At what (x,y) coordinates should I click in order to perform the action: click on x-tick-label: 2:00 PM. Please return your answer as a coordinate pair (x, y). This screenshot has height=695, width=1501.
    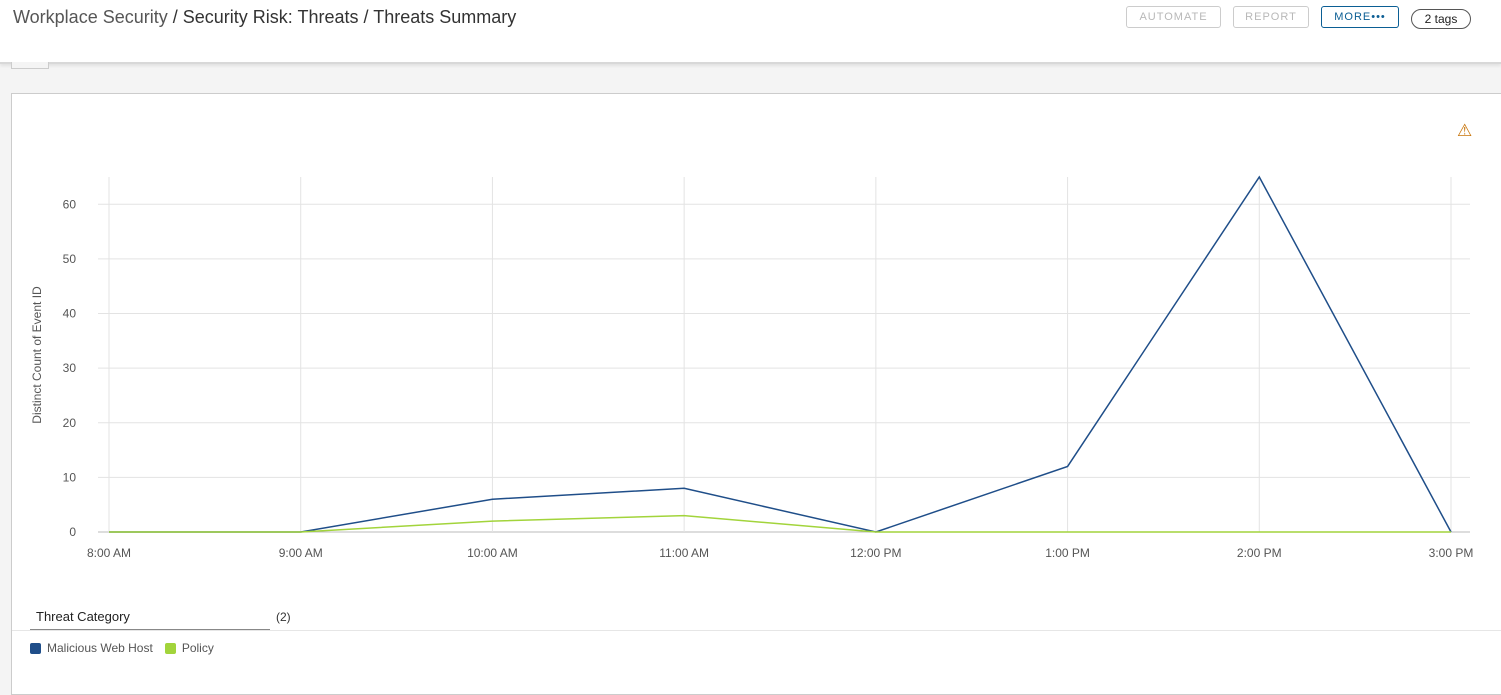
    Looking at the image, I should click on (1259, 553).